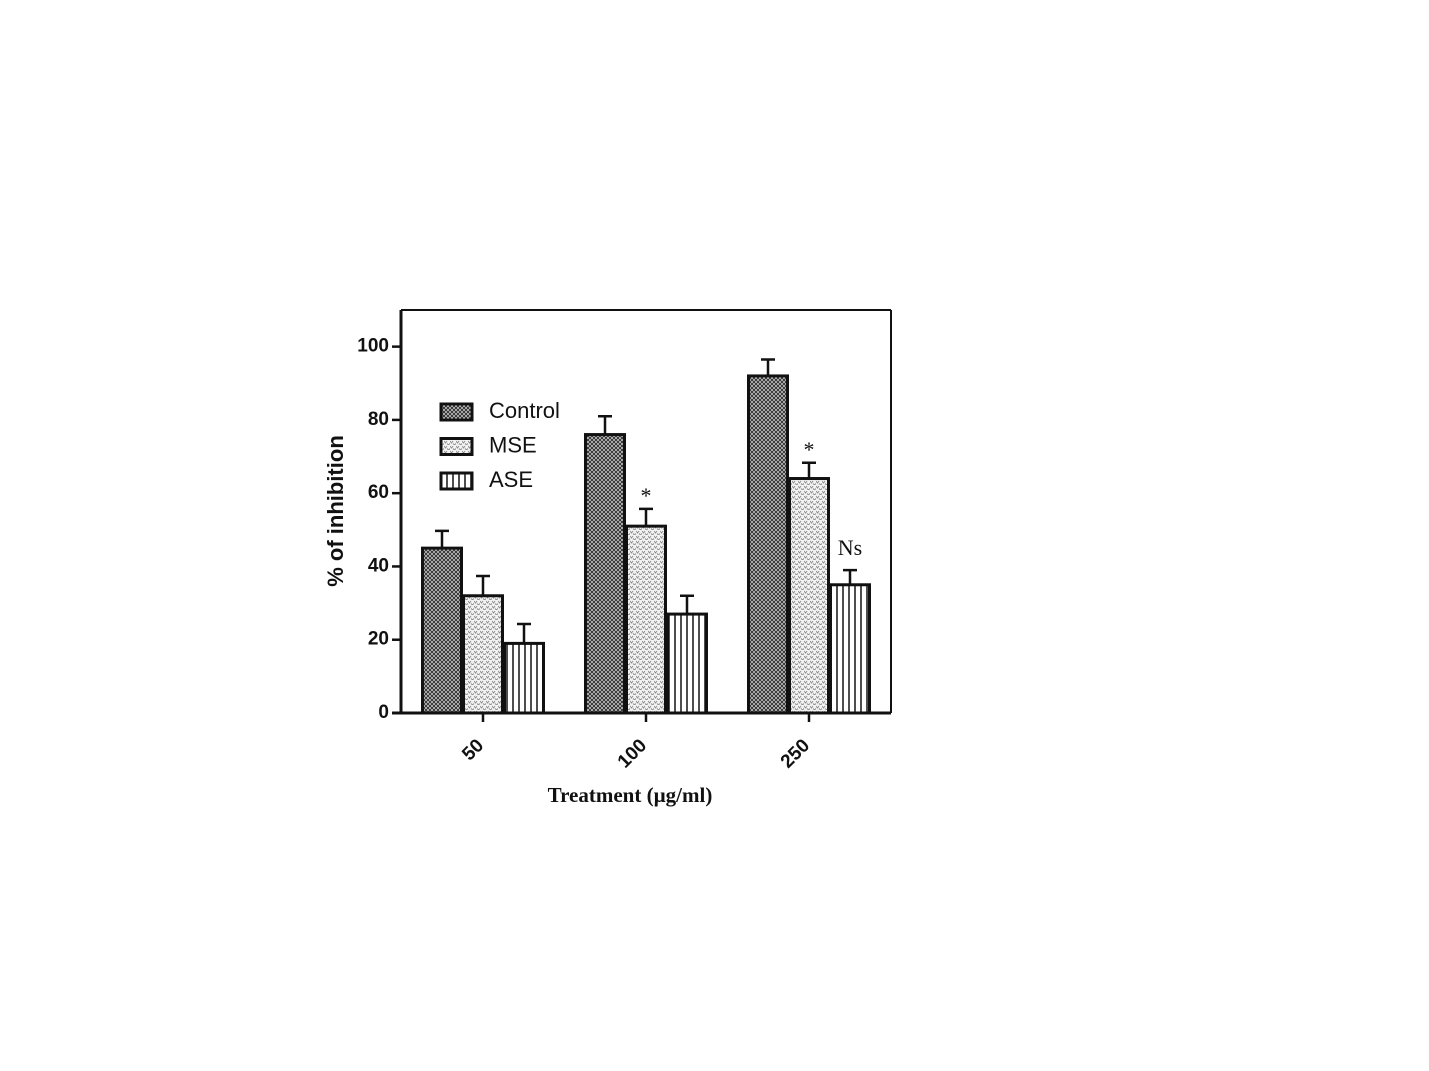 The image size is (1429, 1071). I want to click on y-tick-label: 60, so click(378, 492).